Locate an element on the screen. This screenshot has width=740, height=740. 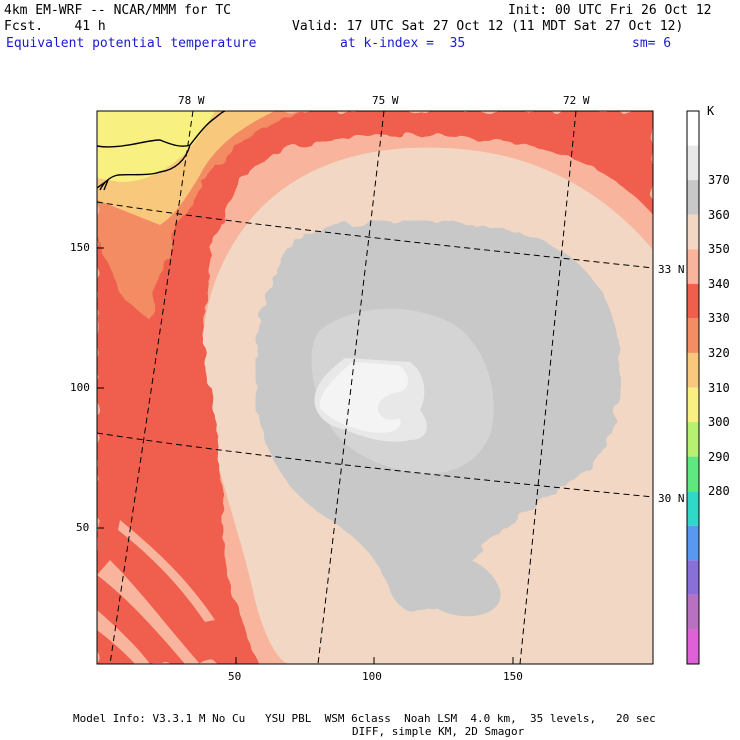
y-tick-150: 150 is located at coordinates (80, 247).